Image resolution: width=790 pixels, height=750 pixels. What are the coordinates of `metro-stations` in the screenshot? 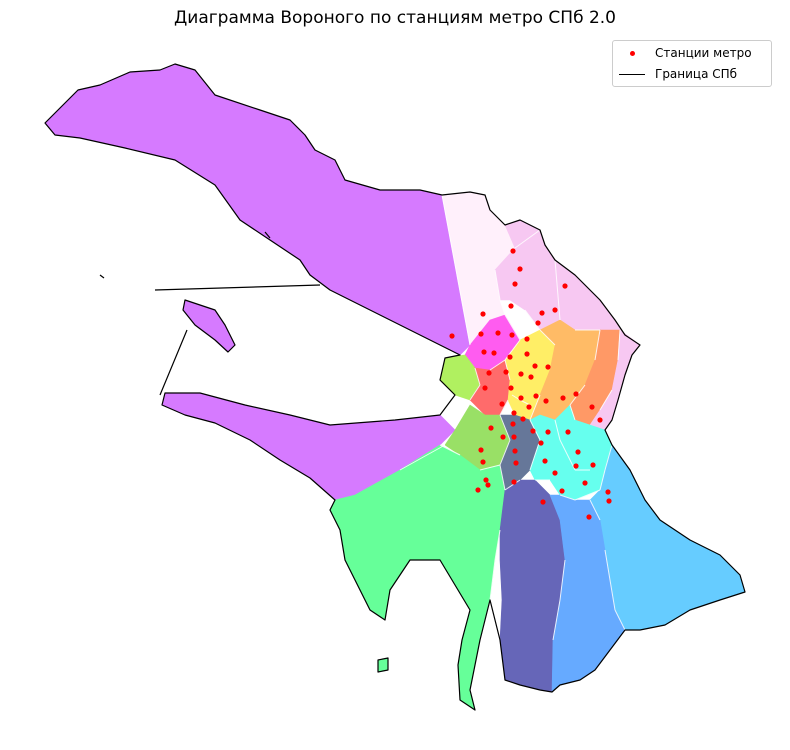 It's located at (530, 384).